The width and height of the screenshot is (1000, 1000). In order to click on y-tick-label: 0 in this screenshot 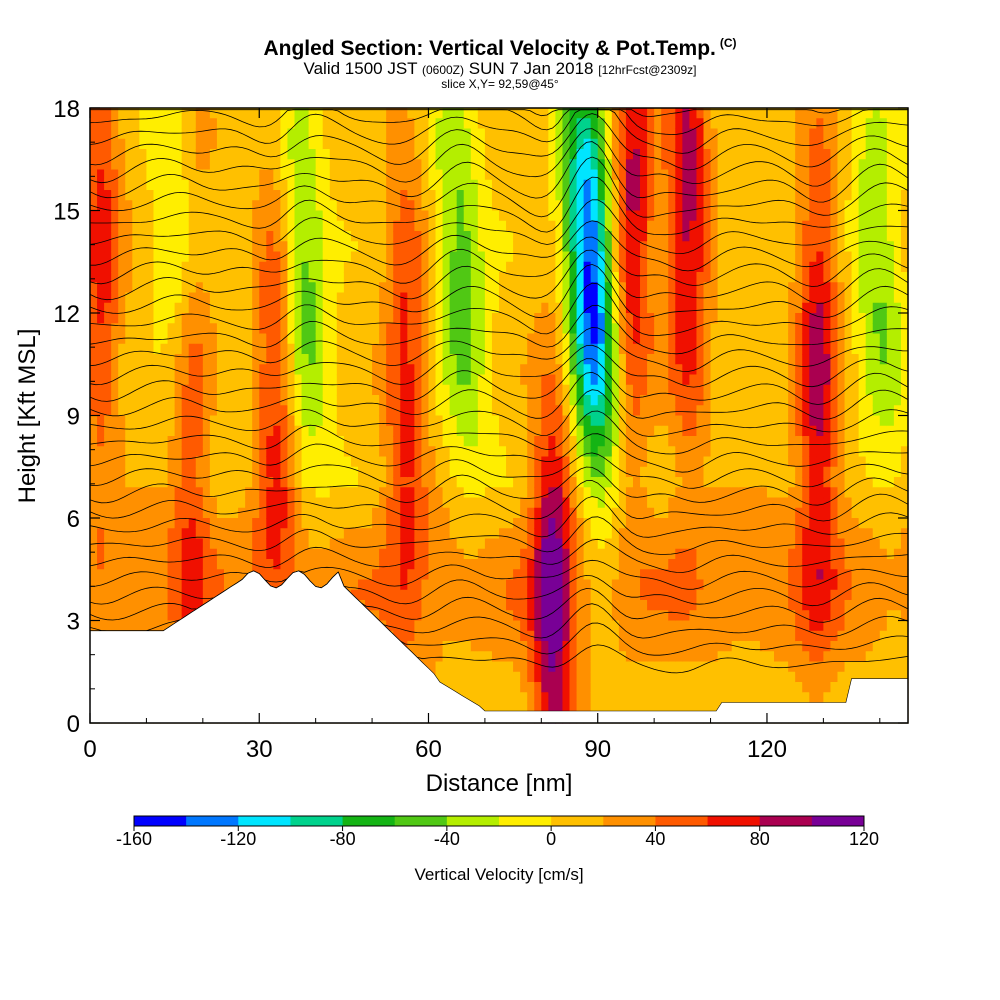, I will do `click(73, 724)`.